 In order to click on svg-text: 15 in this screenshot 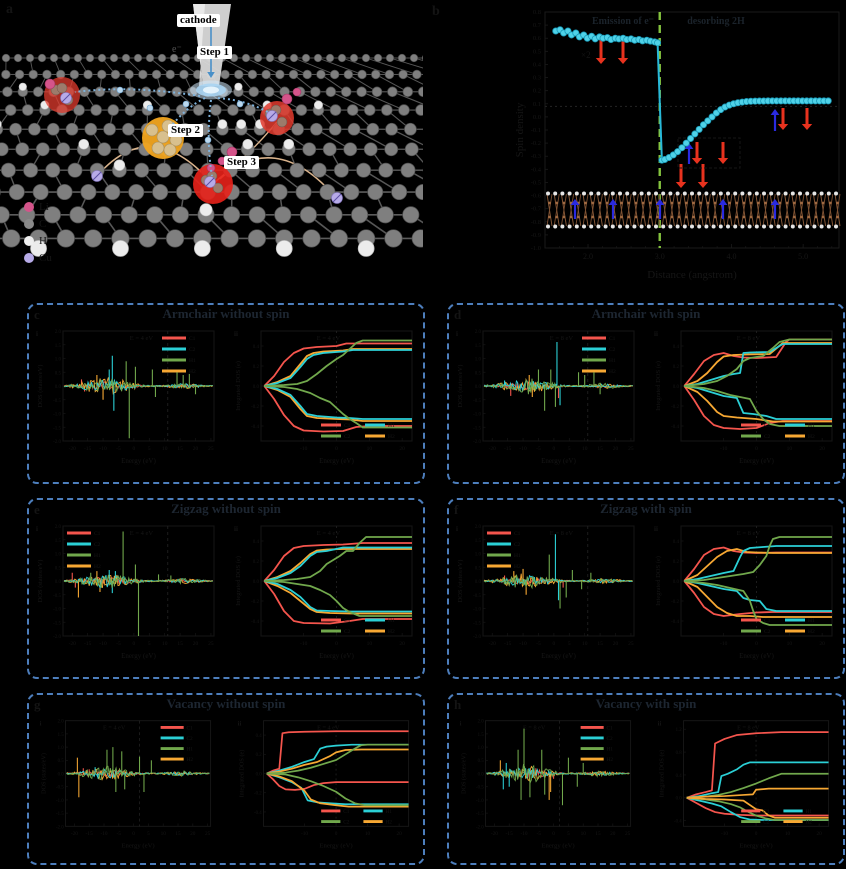, I will do `click(178, 834)`.